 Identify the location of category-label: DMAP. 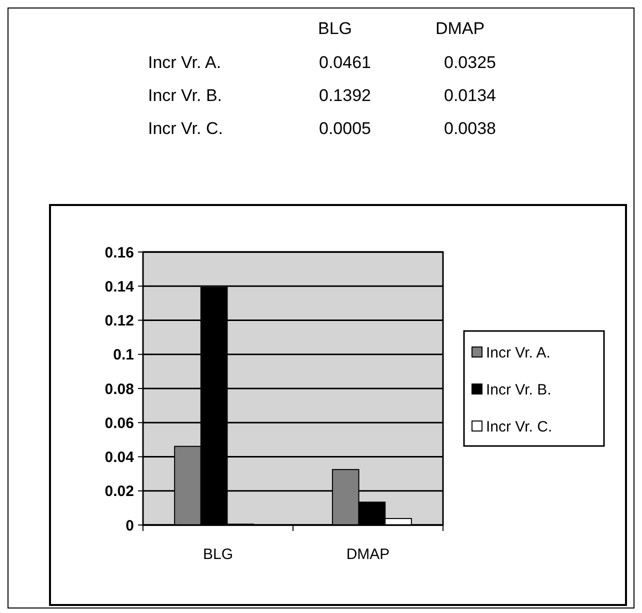
(460, 28).